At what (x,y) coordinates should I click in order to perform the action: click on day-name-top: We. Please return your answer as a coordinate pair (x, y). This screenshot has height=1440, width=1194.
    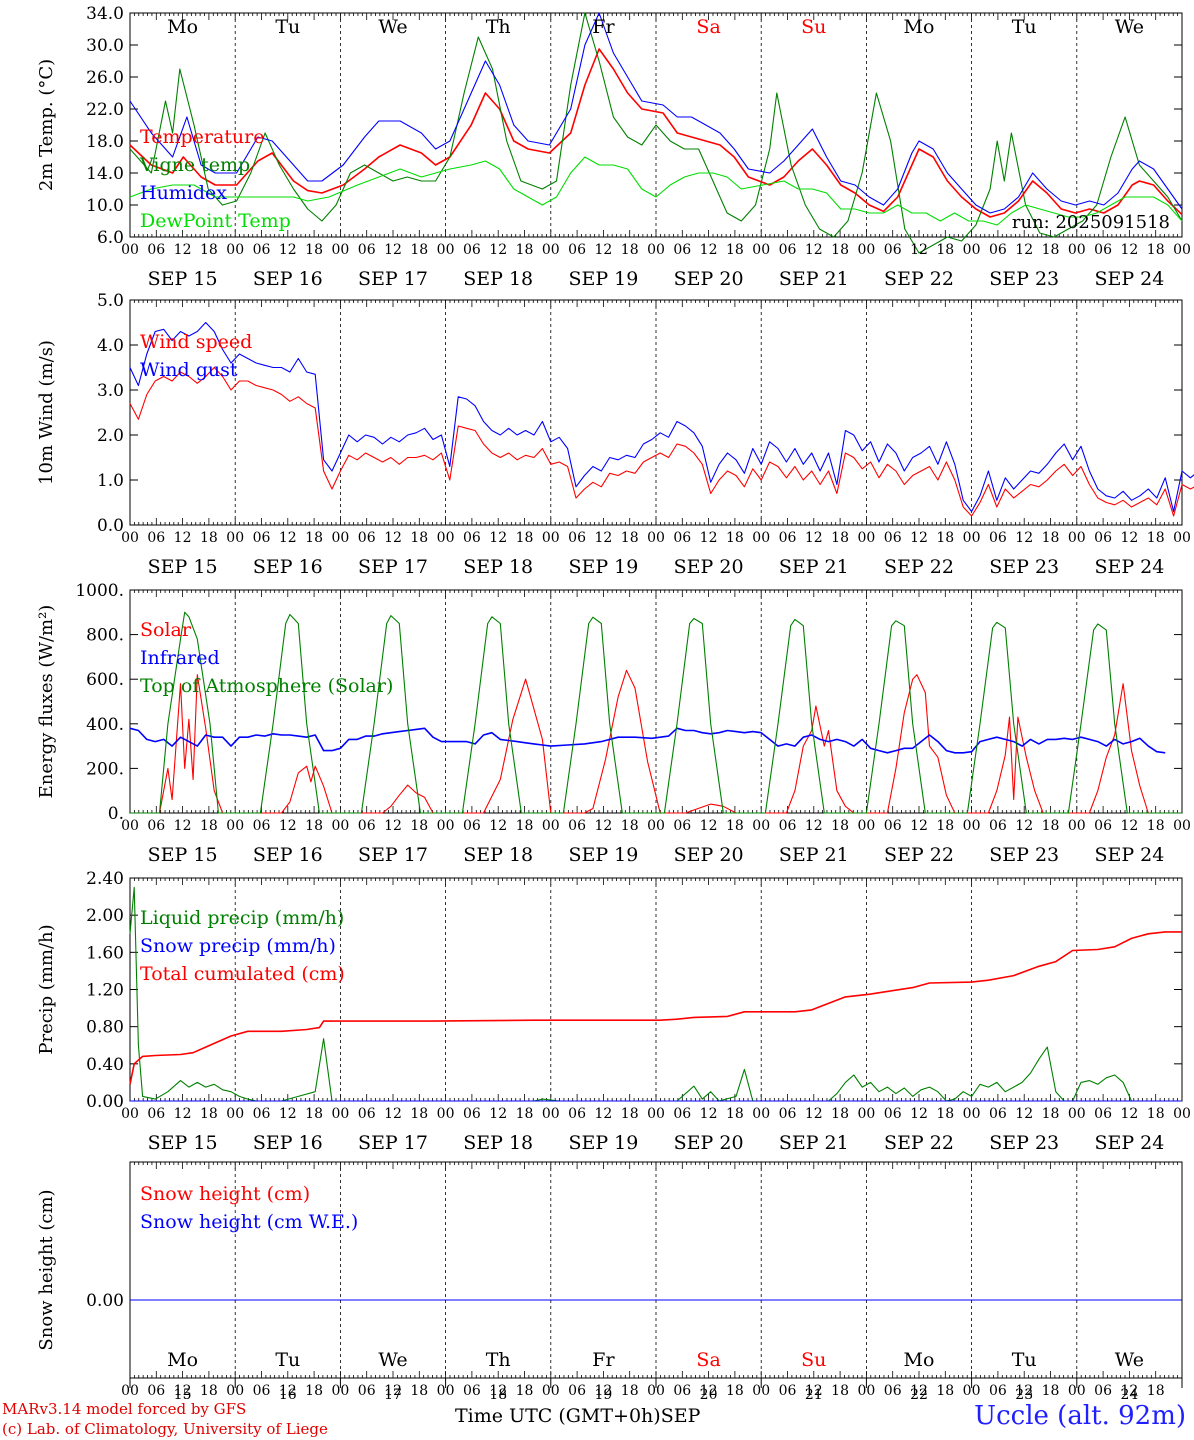
    Looking at the image, I should click on (1129, 27).